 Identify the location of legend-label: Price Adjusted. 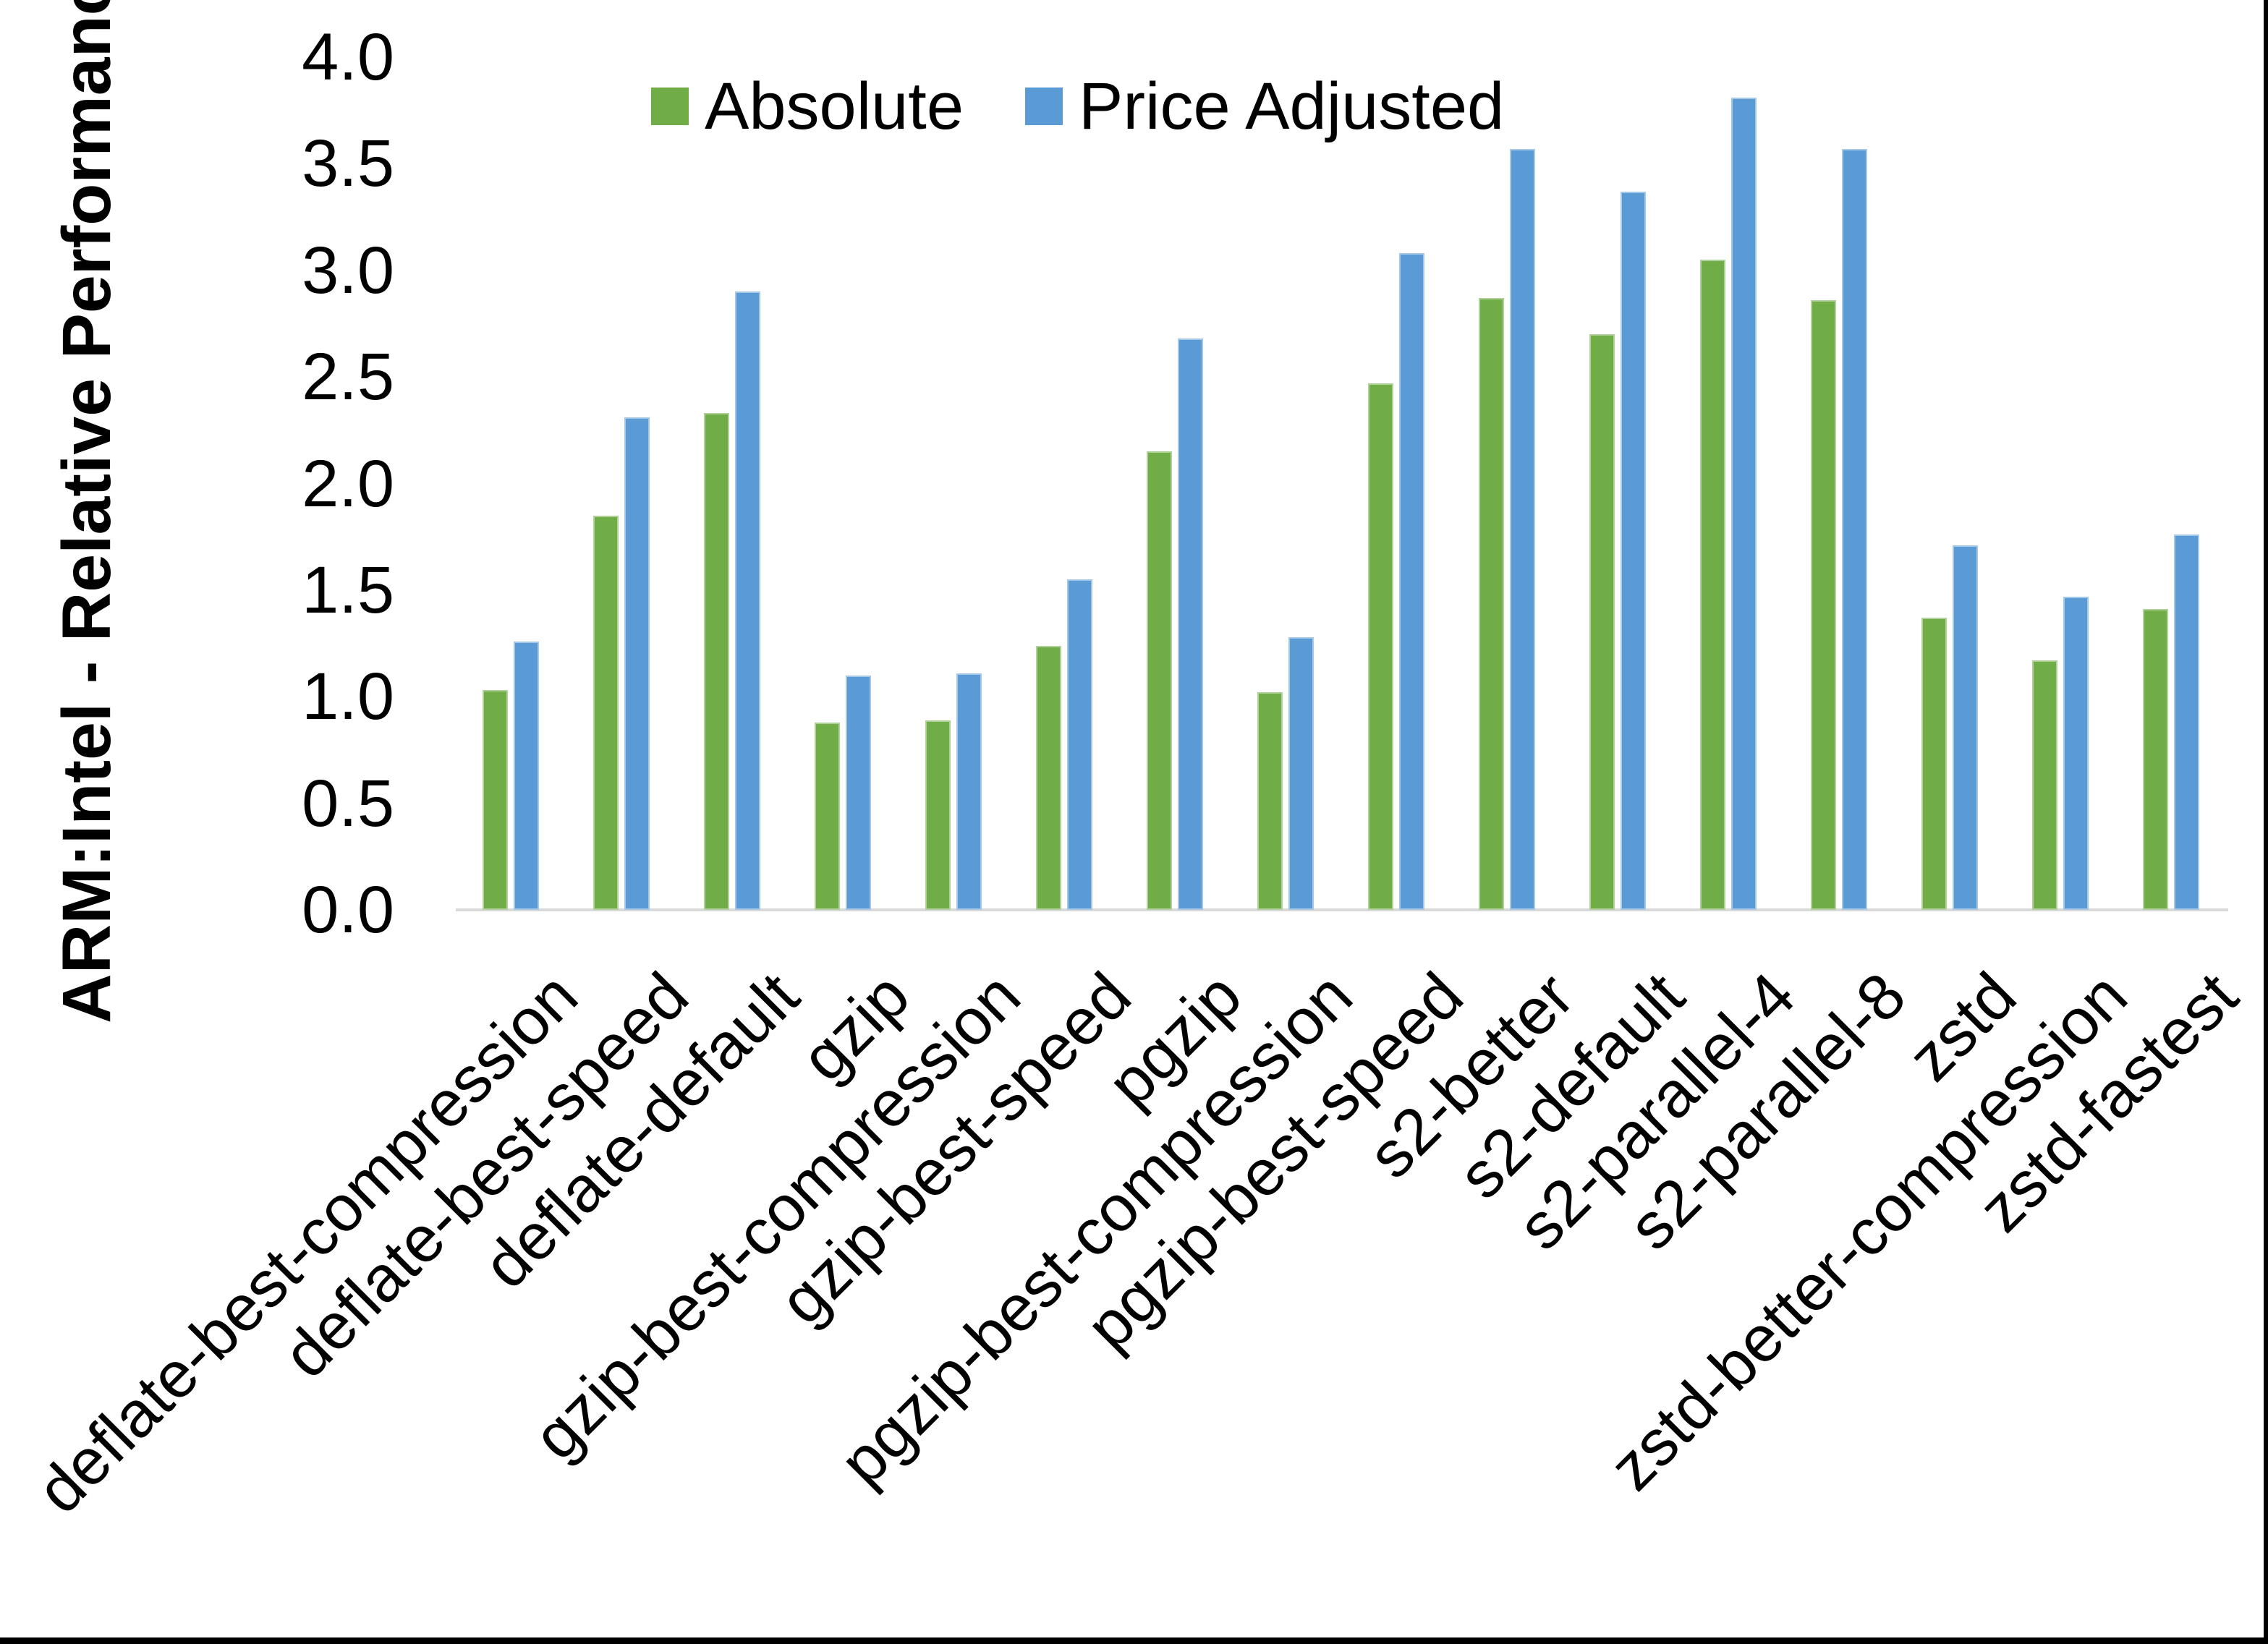
(1292, 106).